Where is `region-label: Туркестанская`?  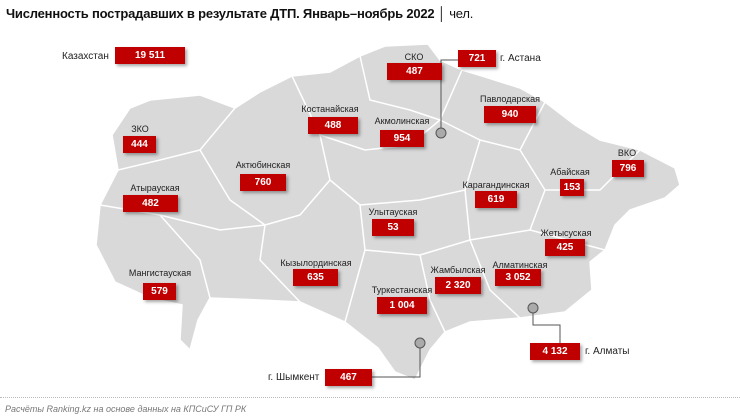
region-label: Туркестанская is located at coordinates (402, 290).